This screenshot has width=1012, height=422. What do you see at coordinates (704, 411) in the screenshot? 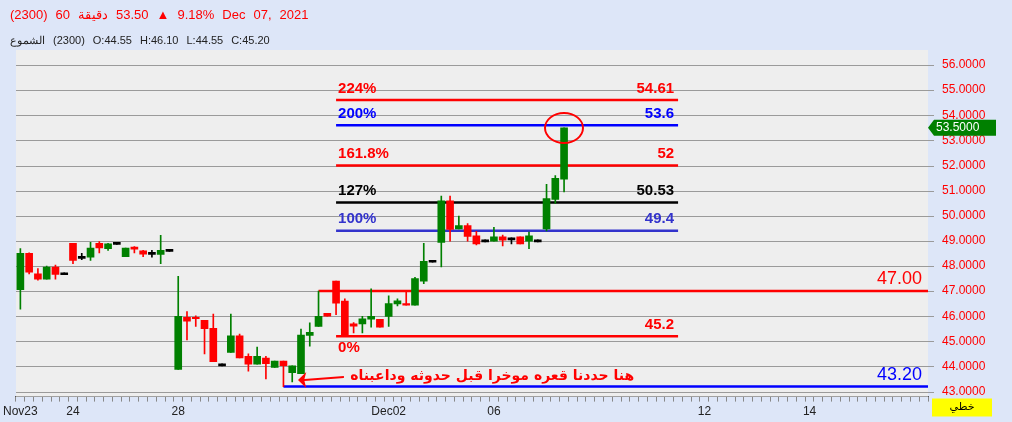
I see `x-tick-label: 12` at bounding box center [704, 411].